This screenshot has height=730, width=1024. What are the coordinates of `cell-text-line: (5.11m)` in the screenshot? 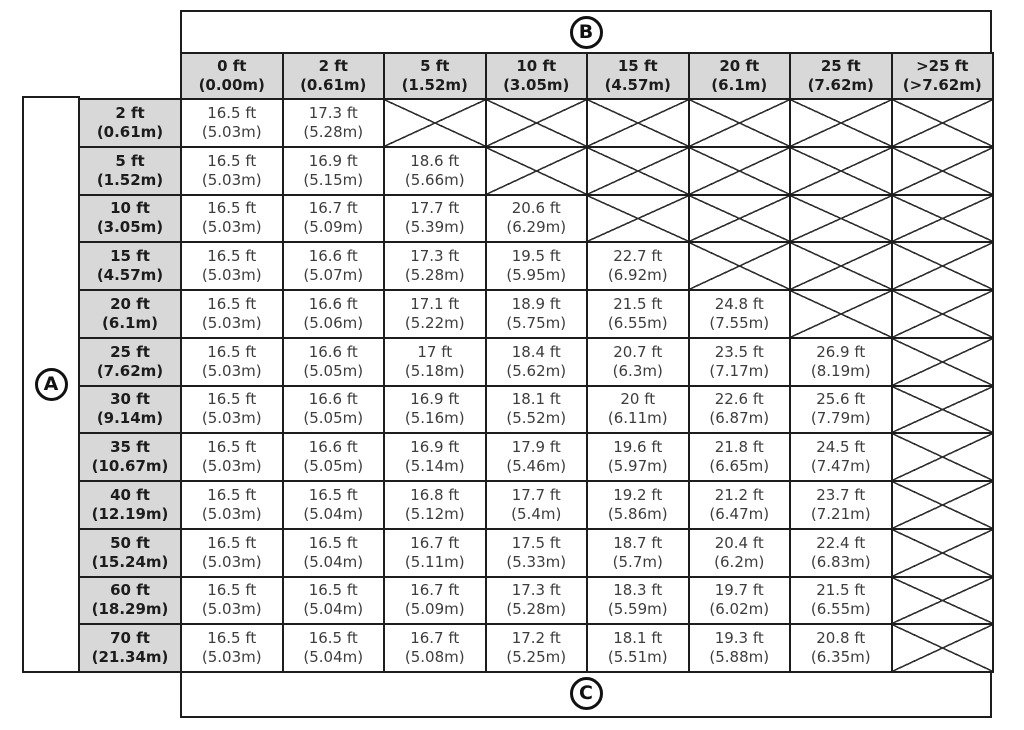 It's located at (434, 561).